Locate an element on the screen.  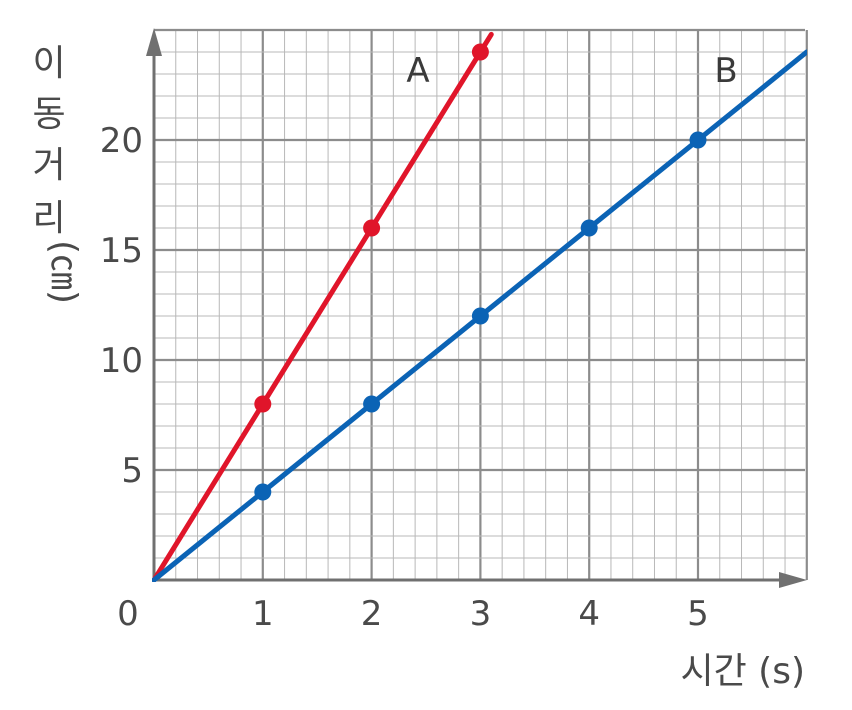
y-axis-arrow-icon is located at coordinates (154, 42).